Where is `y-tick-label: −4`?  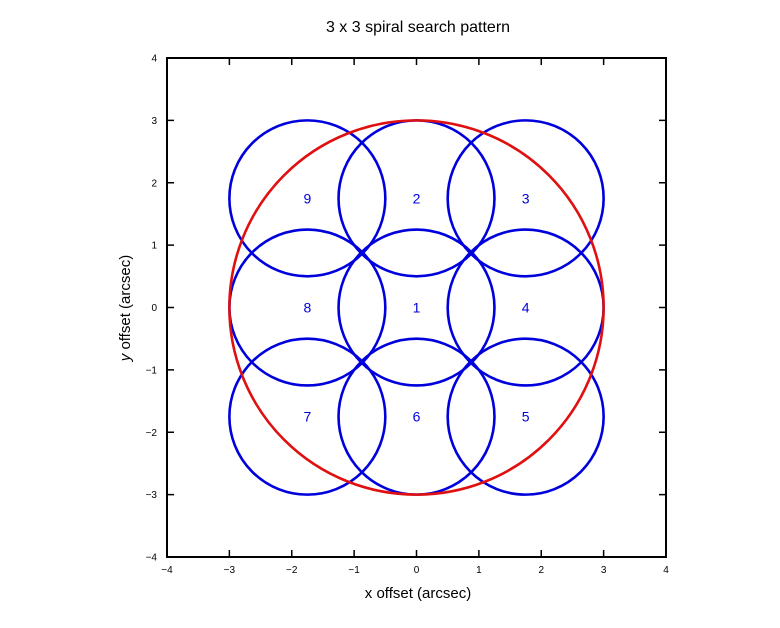 y-tick-label: −4 is located at coordinates (152, 558).